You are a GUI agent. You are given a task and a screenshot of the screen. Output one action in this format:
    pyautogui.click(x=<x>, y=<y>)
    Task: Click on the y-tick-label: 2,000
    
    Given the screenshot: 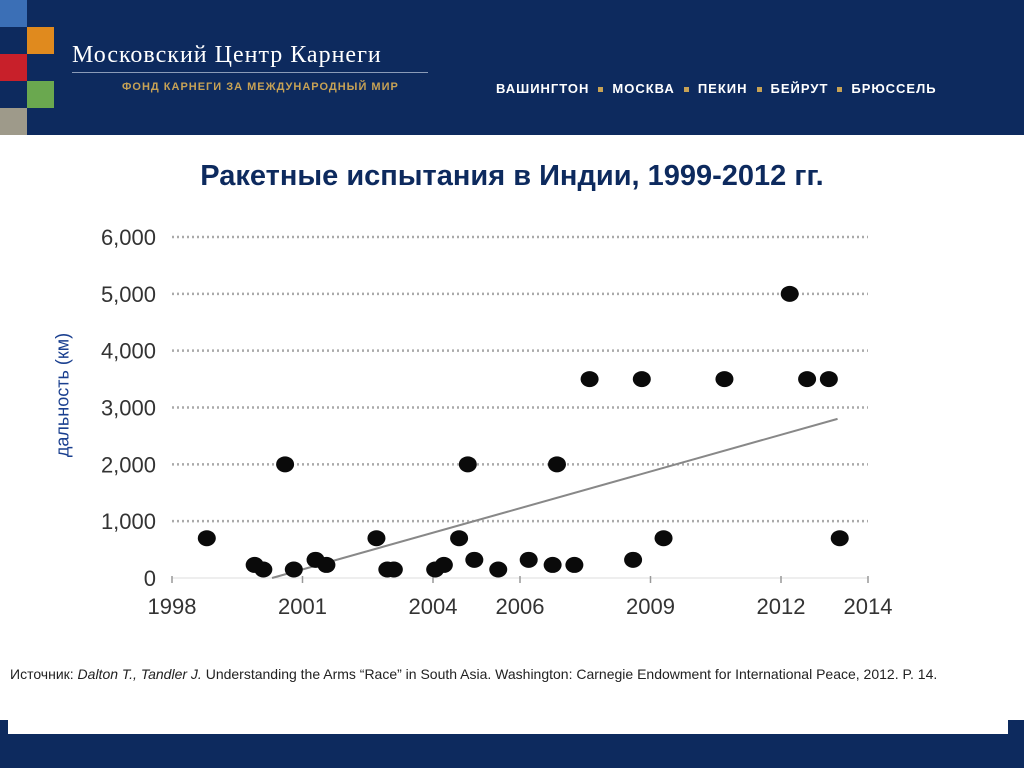 What is the action you would take?
    pyautogui.click(x=128, y=464)
    